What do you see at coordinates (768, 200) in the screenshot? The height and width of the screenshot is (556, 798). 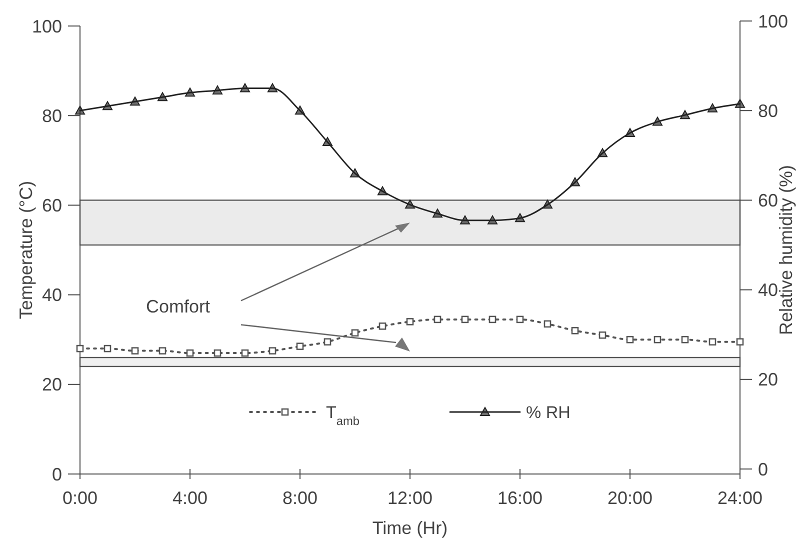 I see `y2-tick-label: 60` at bounding box center [768, 200].